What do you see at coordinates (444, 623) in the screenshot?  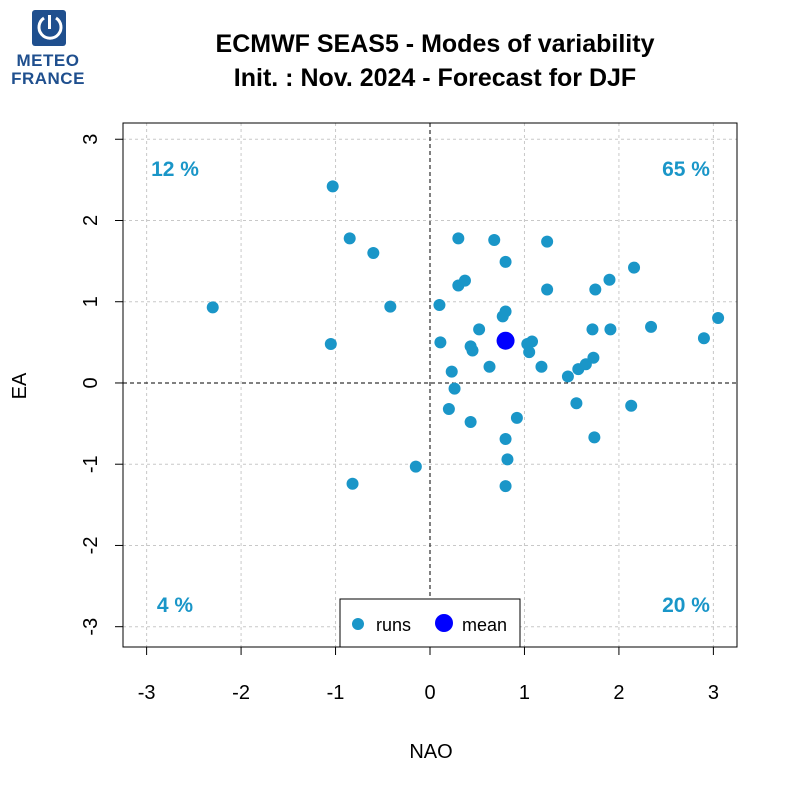 I see `legend-mean-marker` at bounding box center [444, 623].